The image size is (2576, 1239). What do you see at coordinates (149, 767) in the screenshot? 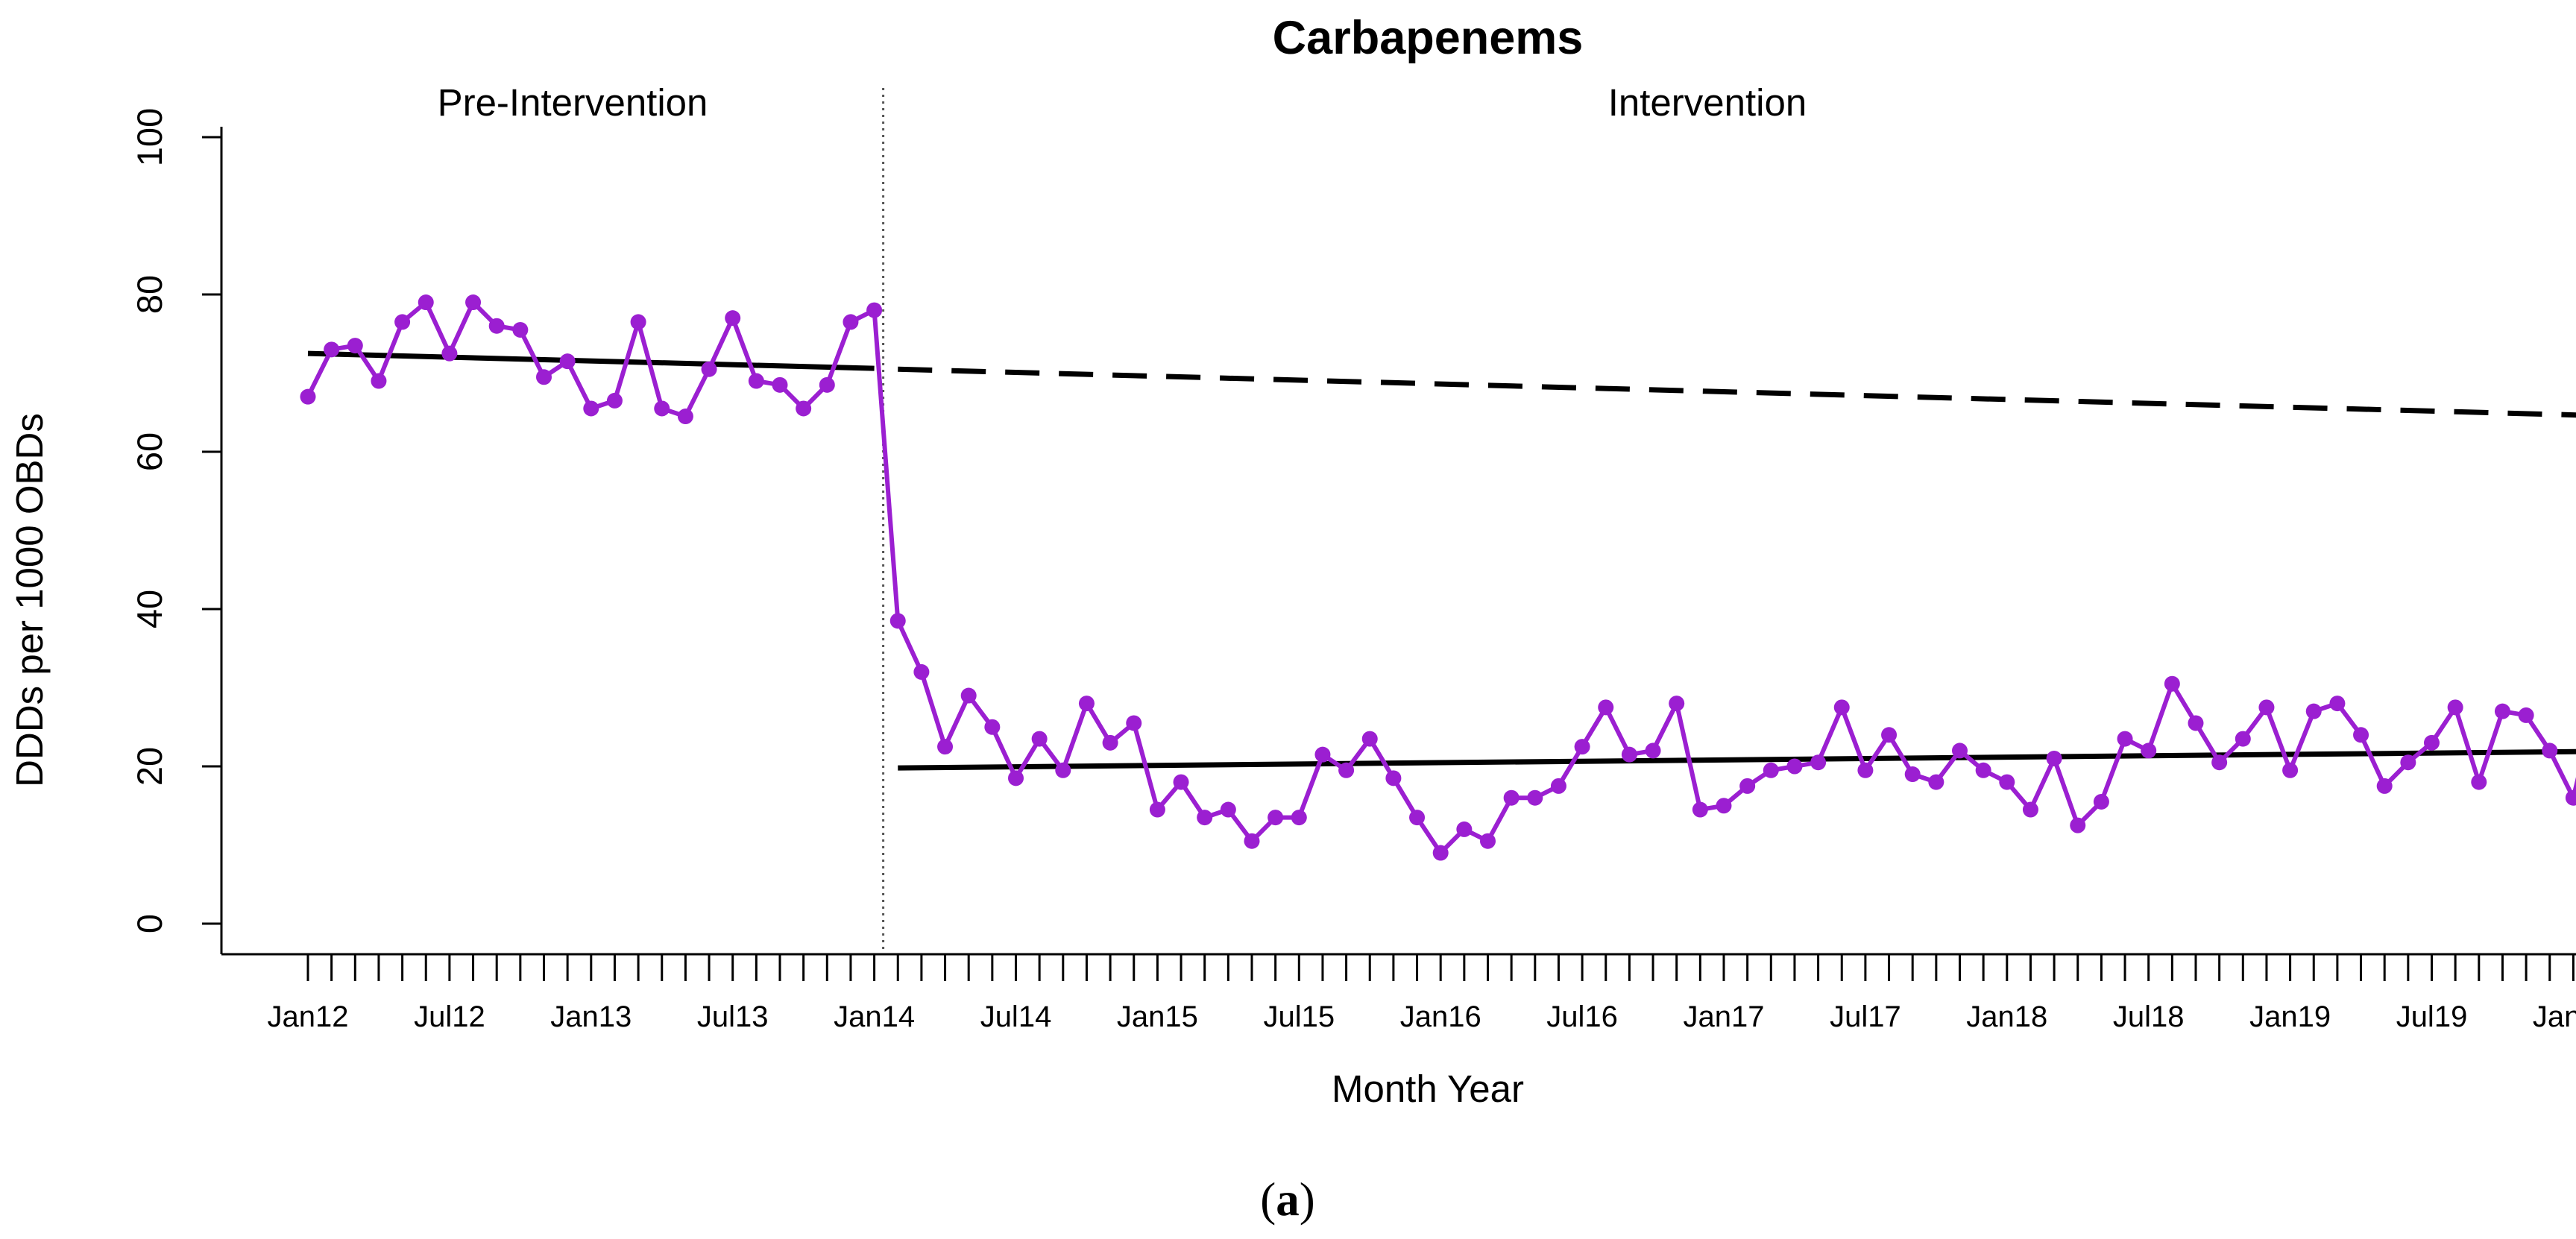
I see `y-tick-label: 20` at bounding box center [149, 767].